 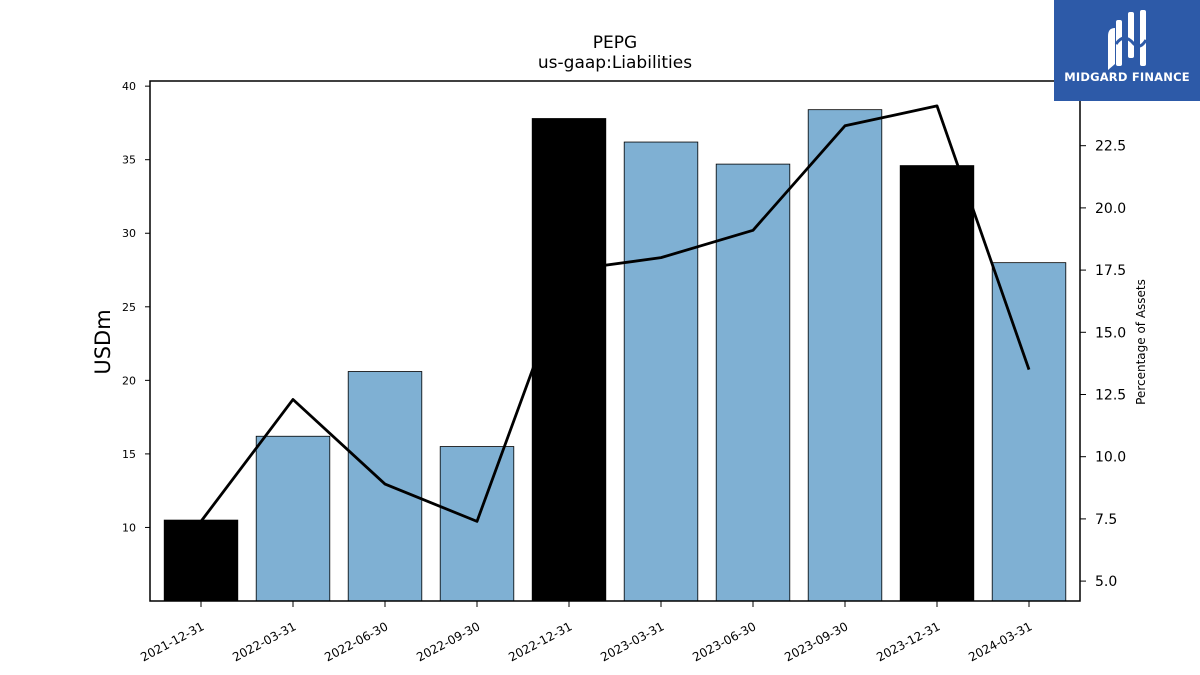 What do you see at coordinates (356, 641) in the screenshot?
I see `x-tick-label: 2022-06-30` at bounding box center [356, 641].